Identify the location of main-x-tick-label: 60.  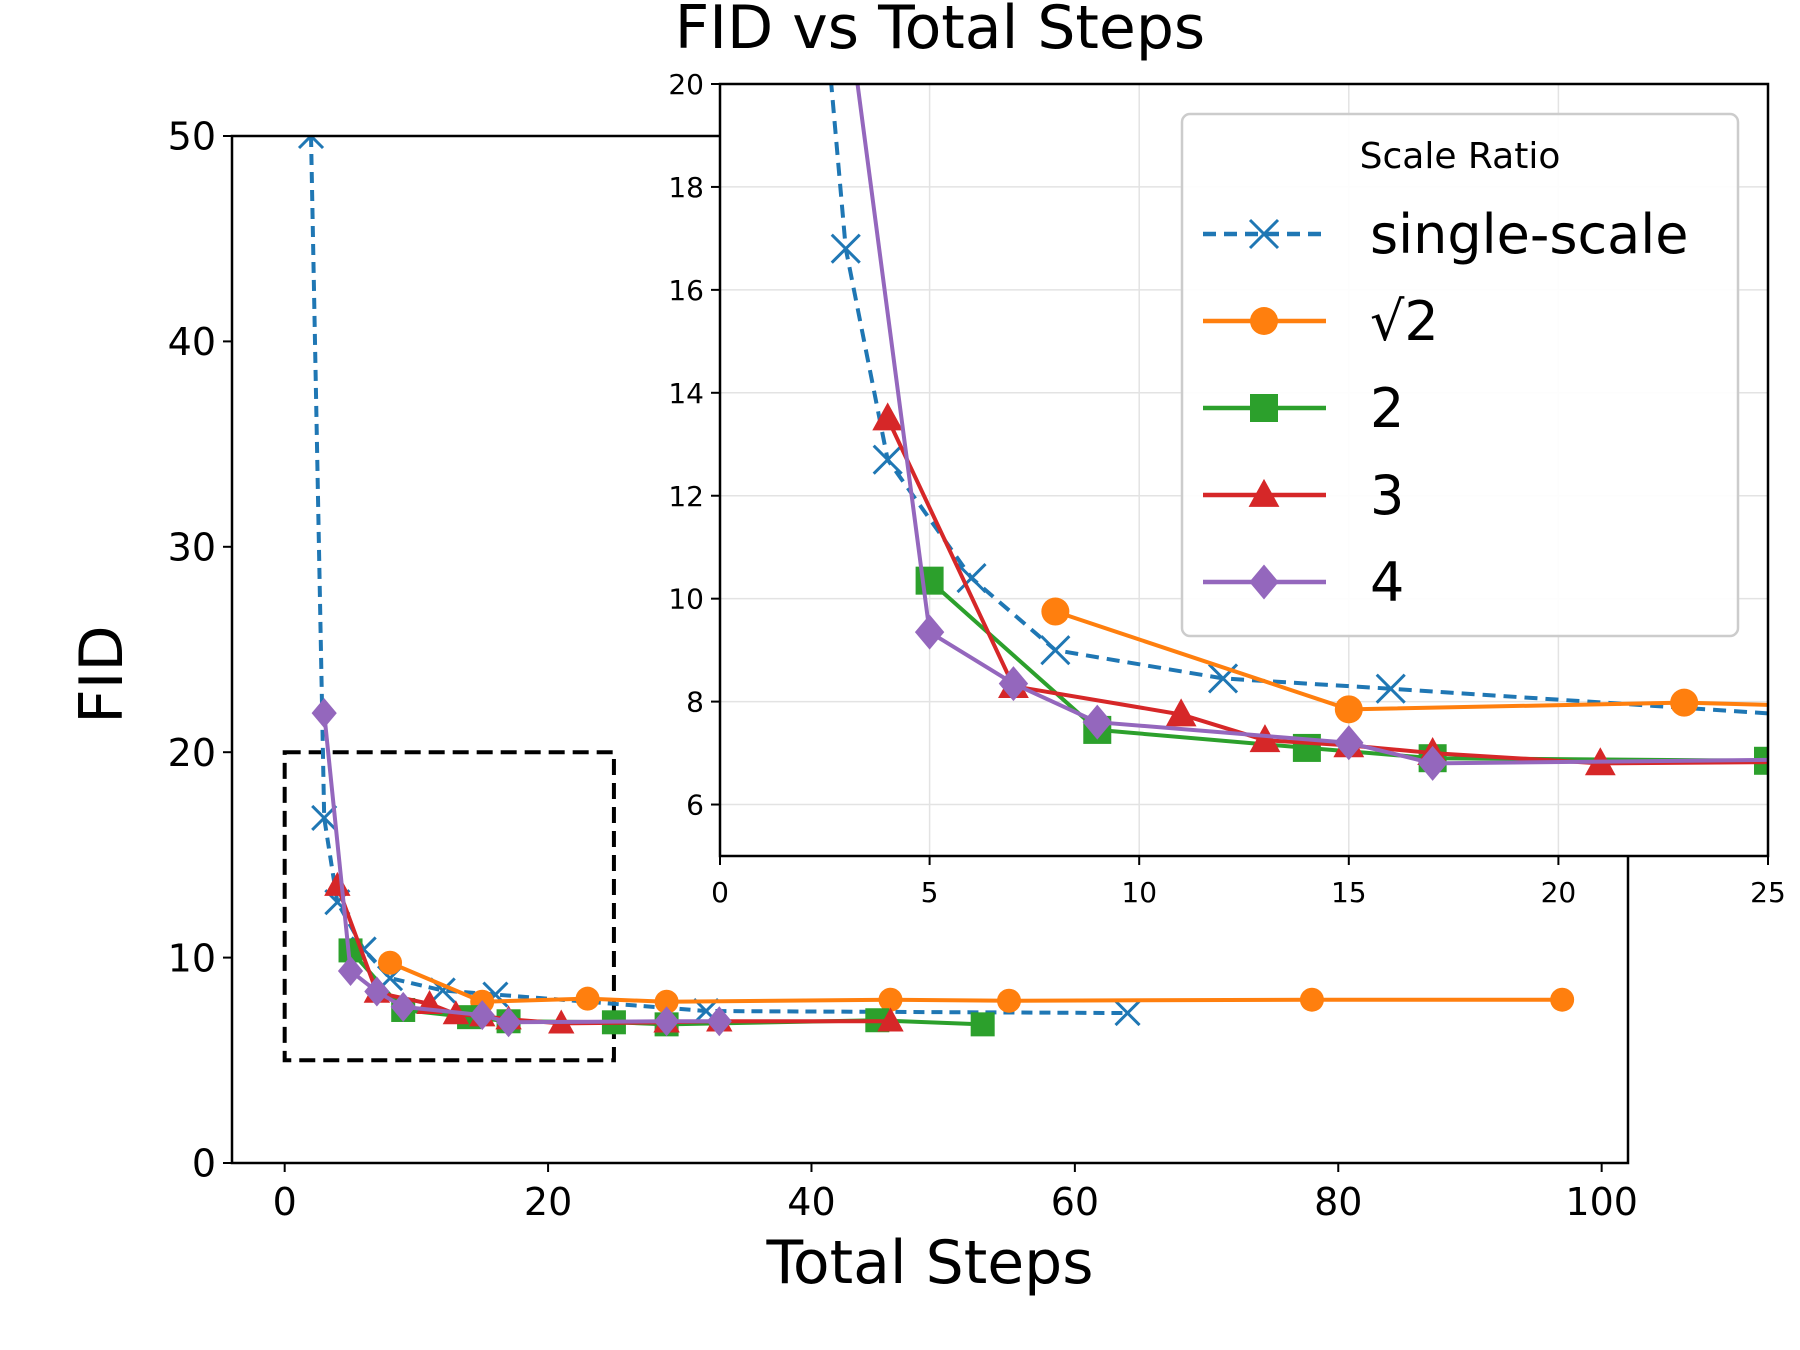
(1075, 1202).